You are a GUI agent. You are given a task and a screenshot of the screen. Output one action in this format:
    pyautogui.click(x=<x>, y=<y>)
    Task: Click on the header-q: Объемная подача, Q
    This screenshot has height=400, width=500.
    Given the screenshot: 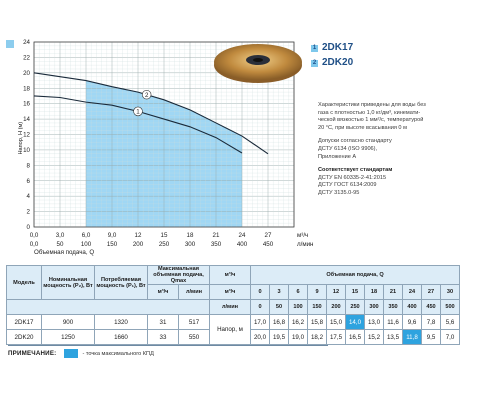 What is the action you would take?
    pyautogui.click(x=355, y=275)
    